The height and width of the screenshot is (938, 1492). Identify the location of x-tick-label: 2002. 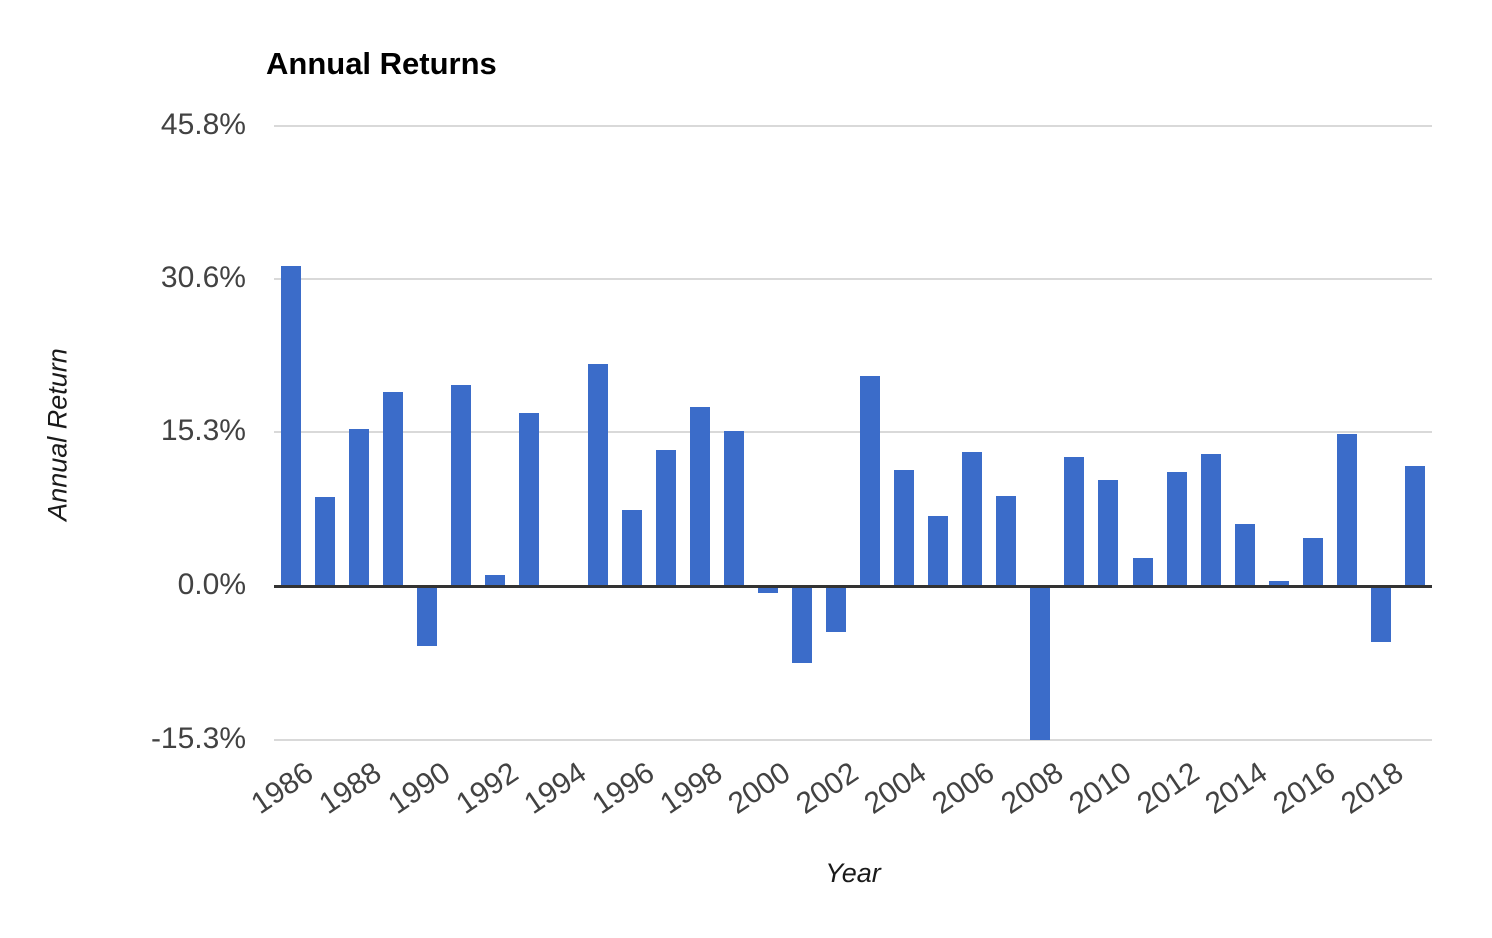
(827, 788).